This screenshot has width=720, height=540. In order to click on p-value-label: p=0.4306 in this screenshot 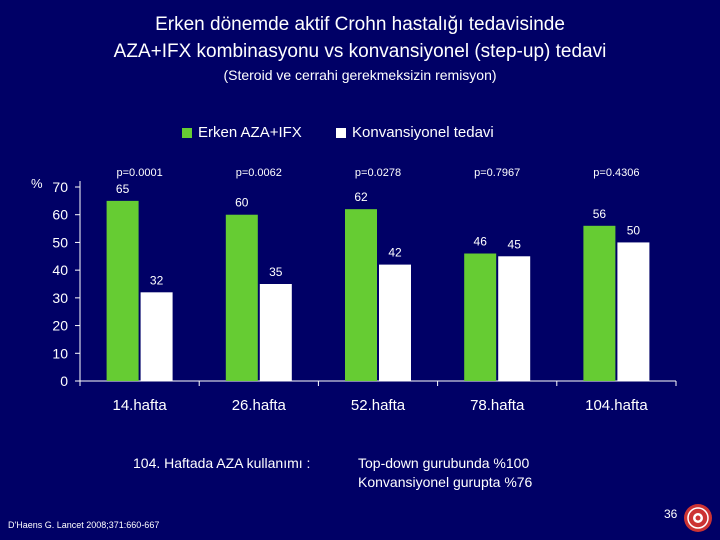, I will do `click(616, 173)`.